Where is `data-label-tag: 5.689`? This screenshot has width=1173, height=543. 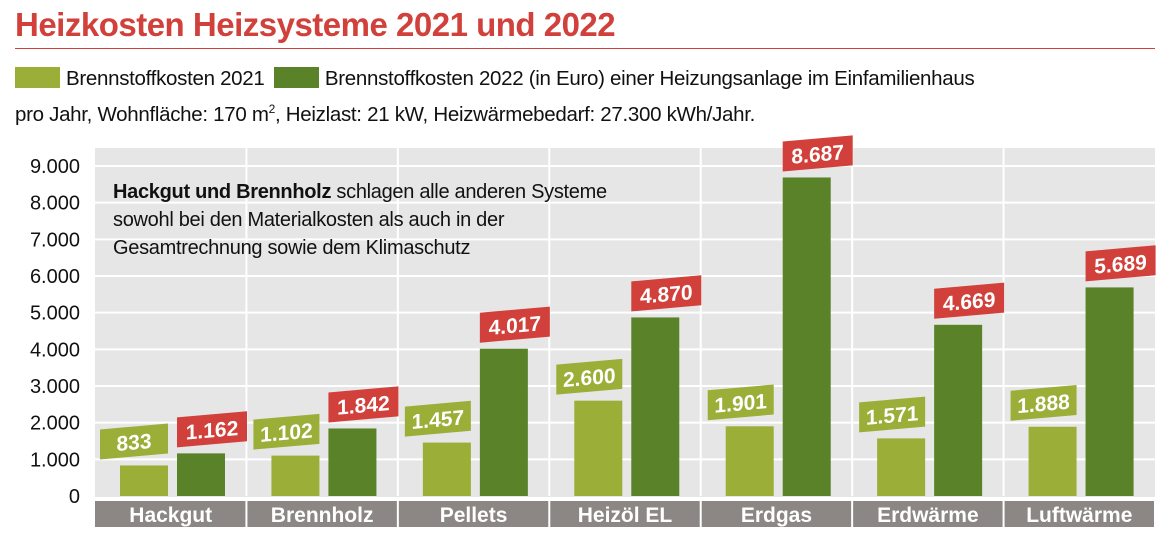 data-label-tag: 5.689 is located at coordinates (1120, 263).